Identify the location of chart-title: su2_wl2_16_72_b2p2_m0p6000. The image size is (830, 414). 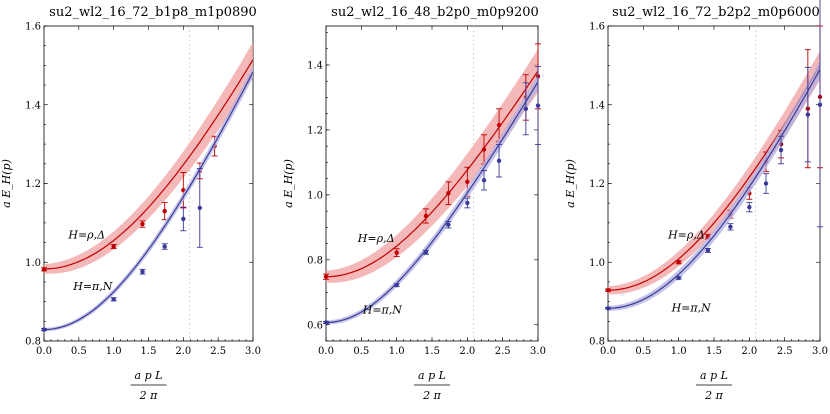
(716, 12).